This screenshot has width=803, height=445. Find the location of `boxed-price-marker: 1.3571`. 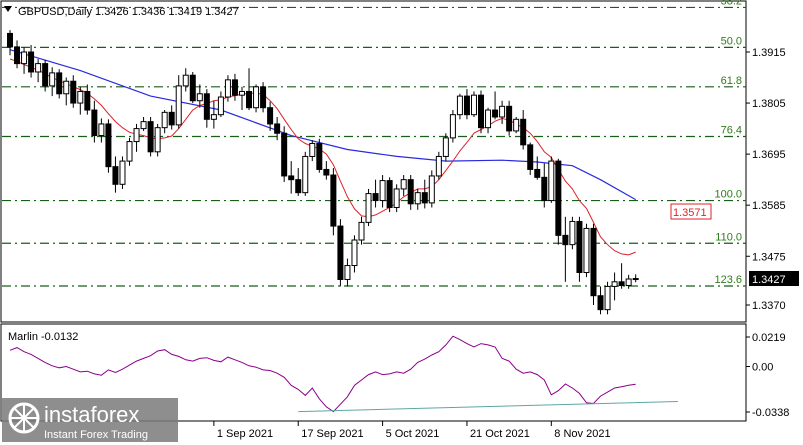

boxed-price-marker: 1.3571 is located at coordinates (691, 211).